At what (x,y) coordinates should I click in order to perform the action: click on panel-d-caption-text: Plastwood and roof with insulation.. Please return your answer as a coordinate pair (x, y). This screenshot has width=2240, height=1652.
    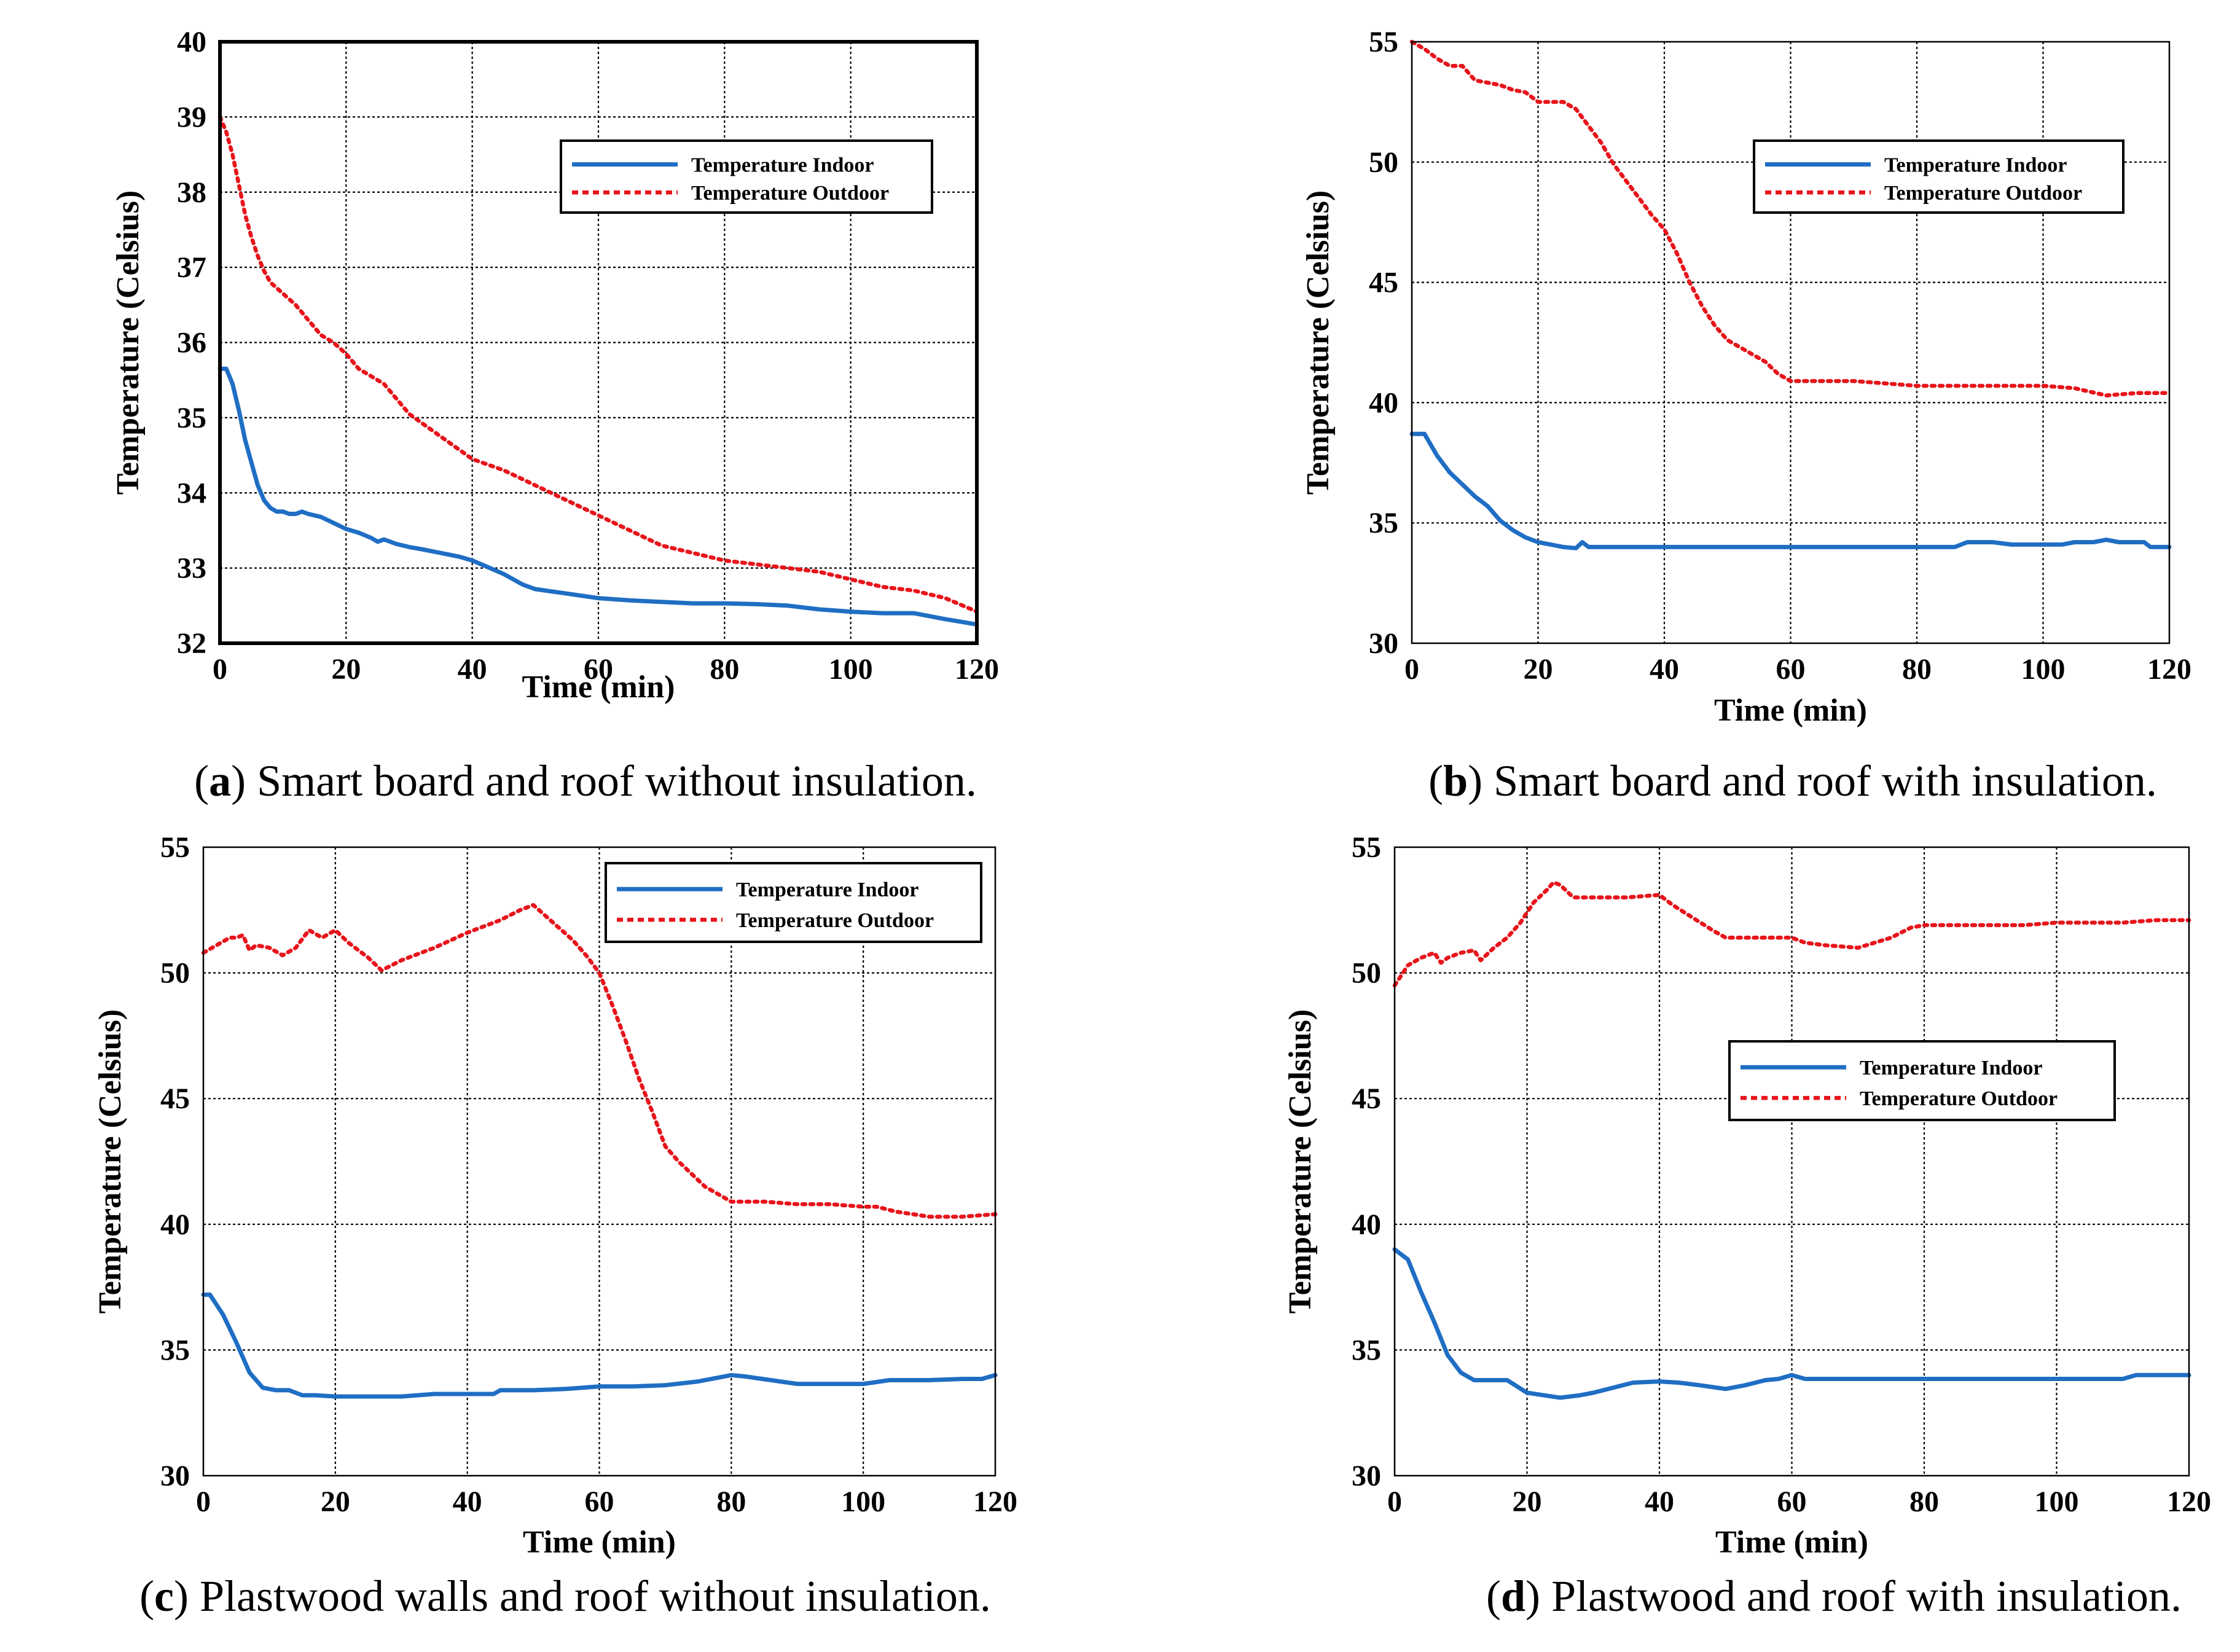
    Looking at the image, I should click on (1867, 1596).